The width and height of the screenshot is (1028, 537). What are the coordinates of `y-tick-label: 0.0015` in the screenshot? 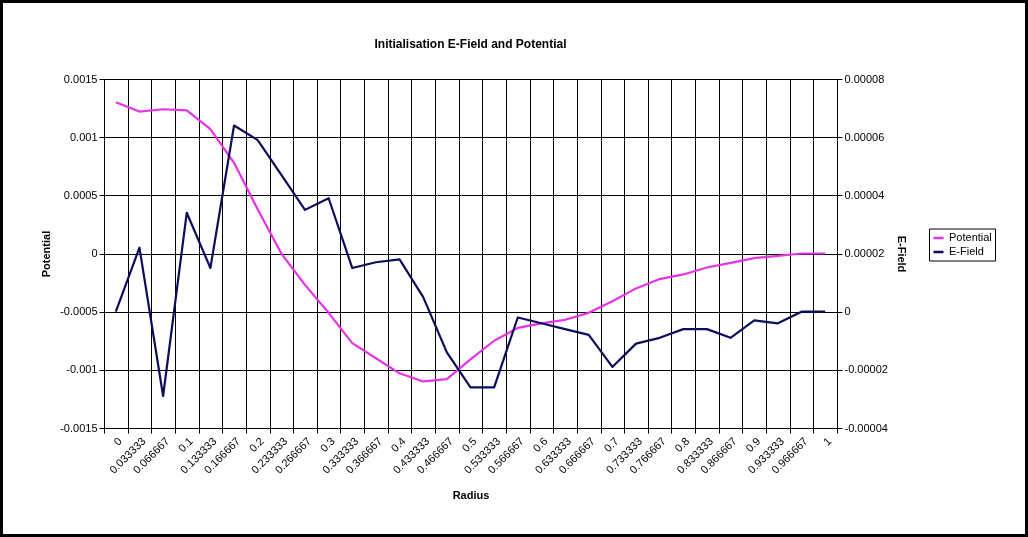 It's located at (80, 78).